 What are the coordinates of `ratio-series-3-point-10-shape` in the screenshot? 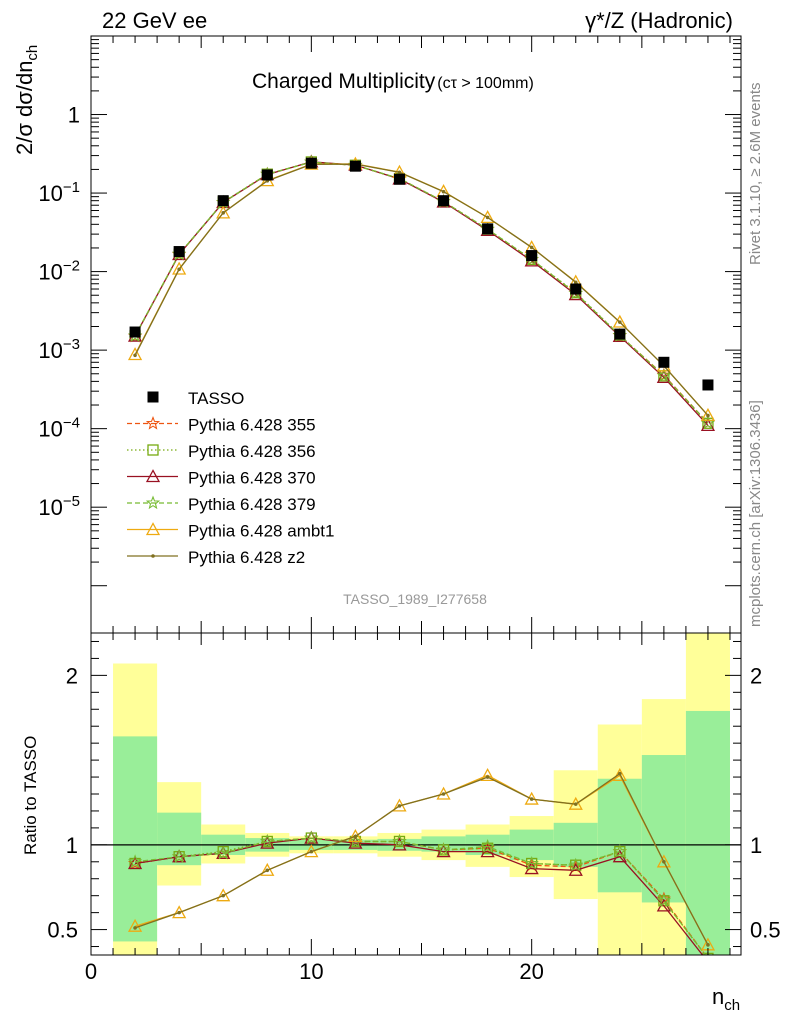 It's located at (575, 864).